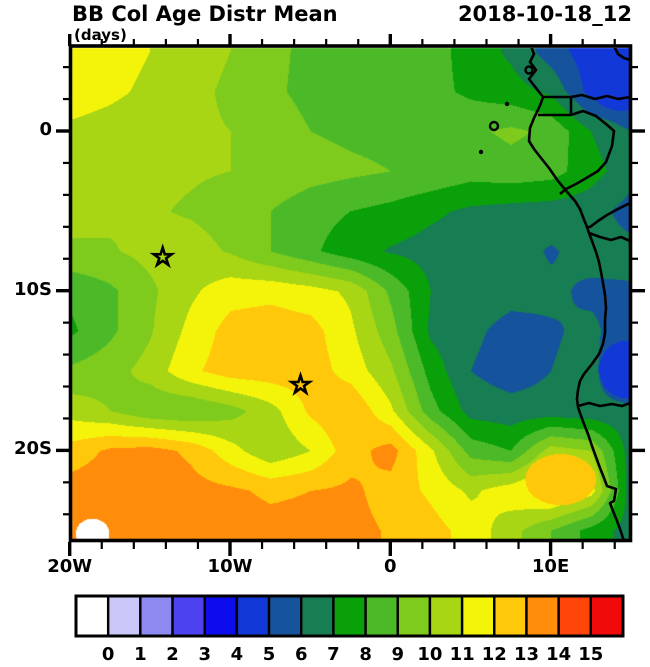 The width and height of the screenshot is (650, 667). Describe the element at coordinates (100, 35) in the screenshot. I see `units-label: (days)` at that location.